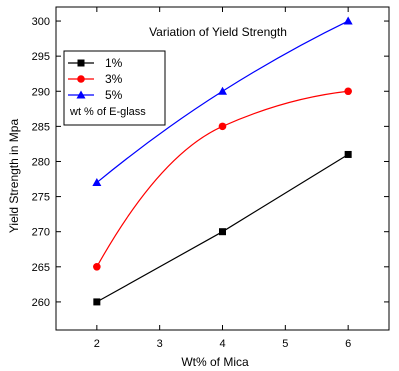 The width and height of the screenshot is (399, 371). I want to click on legend: 1% 3% 5% wt % of E-glass, so click(114, 88).